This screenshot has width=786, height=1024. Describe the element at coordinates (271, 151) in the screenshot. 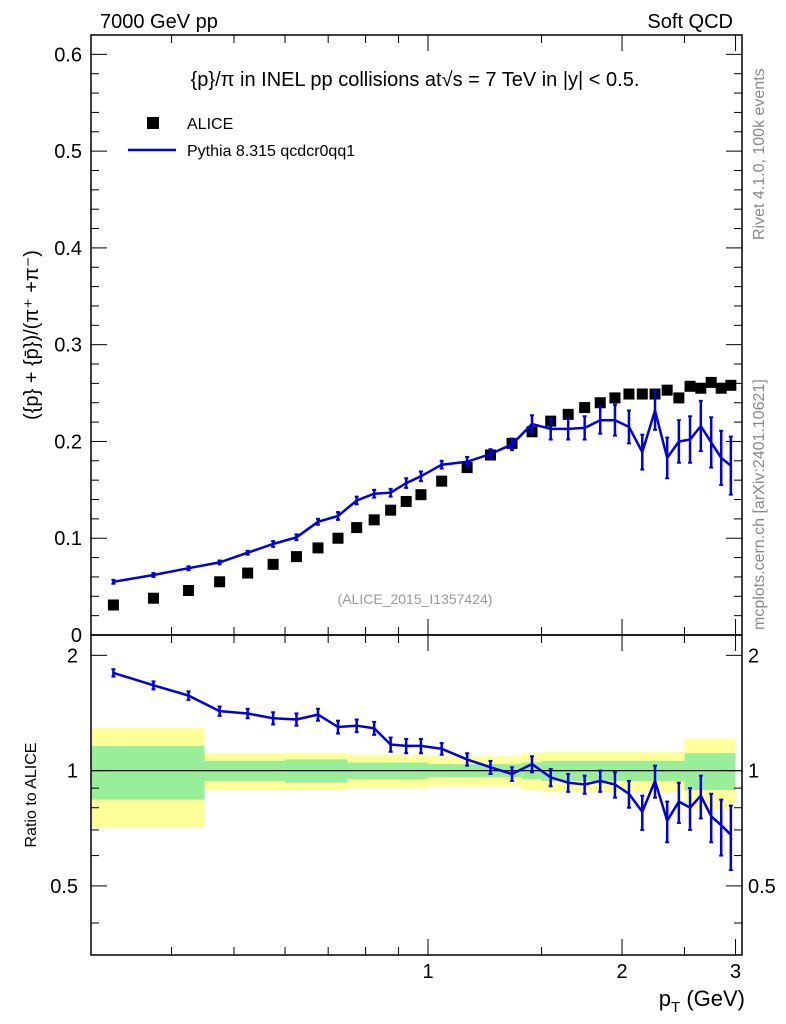

I see `legend-pythia-label: Pythia 8.315 qcdcr0qq1` at that location.